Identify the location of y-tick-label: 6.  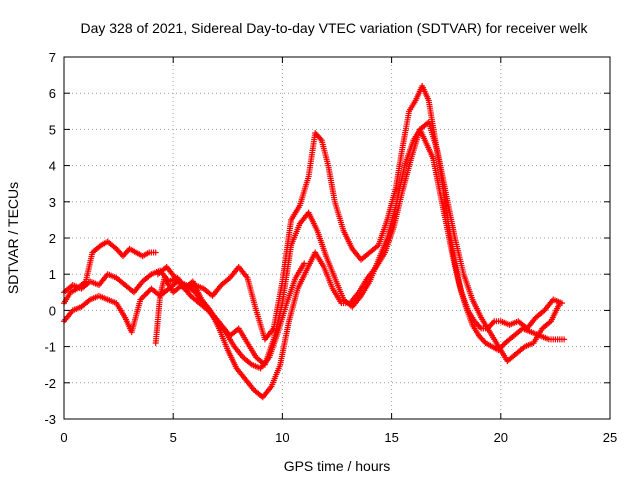
(52, 93).